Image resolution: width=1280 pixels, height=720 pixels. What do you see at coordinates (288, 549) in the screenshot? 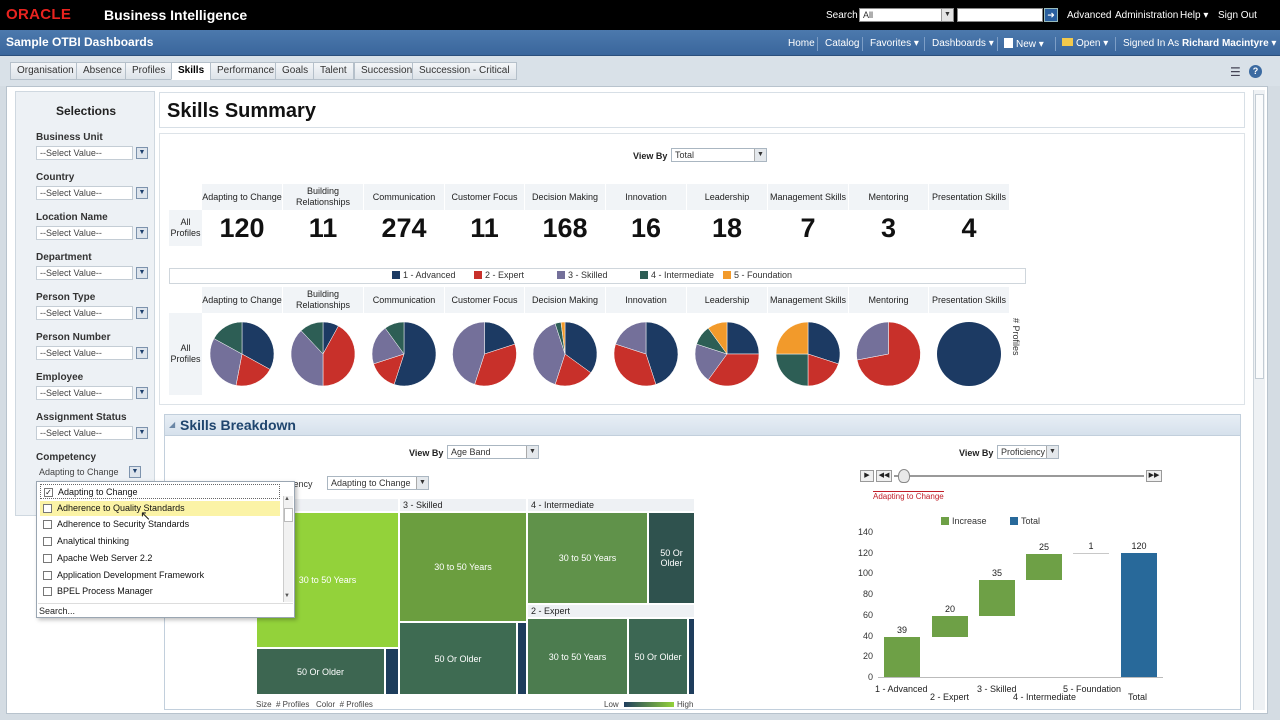
I see `popup-scrollbar: ▲ ▼` at bounding box center [288, 549].